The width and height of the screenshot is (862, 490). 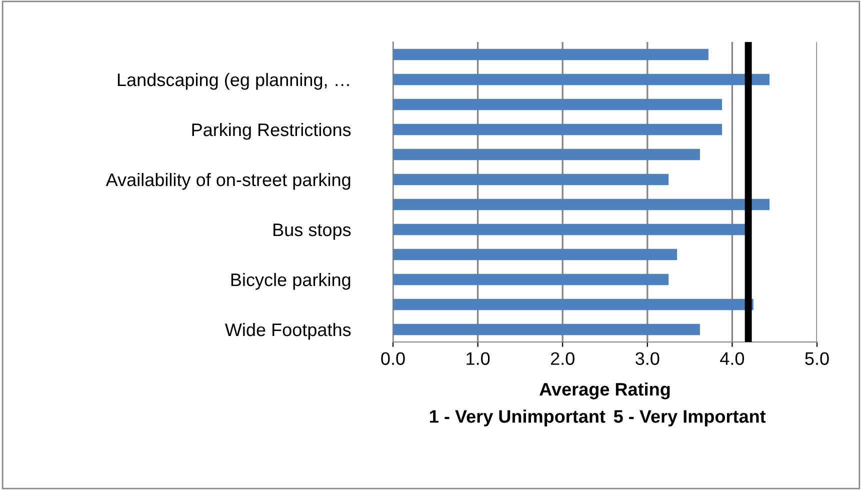 What do you see at coordinates (648, 358) in the screenshot?
I see `x-tick-label: 3.0` at bounding box center [648, 358].